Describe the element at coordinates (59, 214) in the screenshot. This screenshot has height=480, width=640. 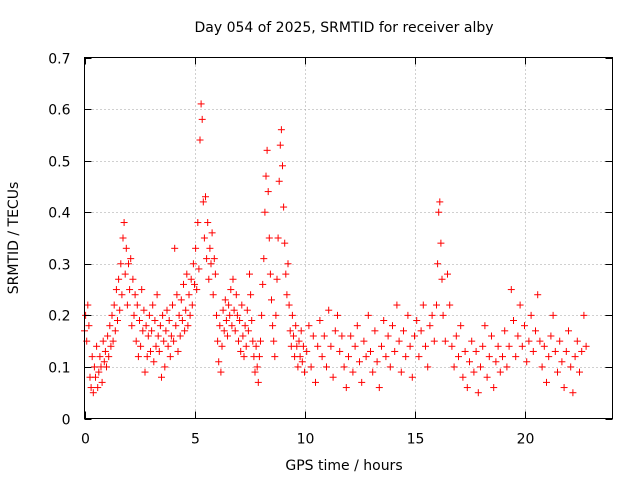
I see `y-tick-label: 0.4` at that location.